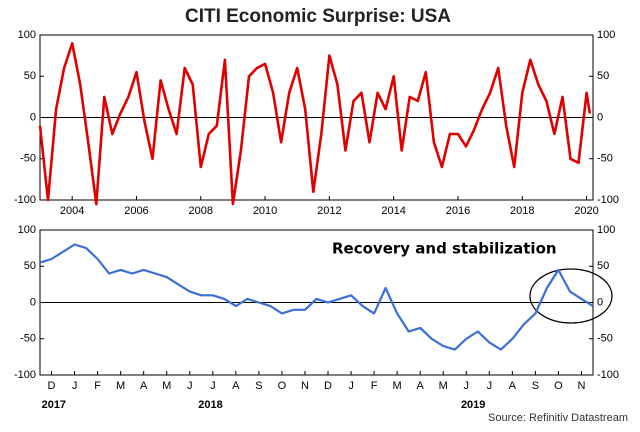 The height and width of the screenshot is (432, 640). I want to click on x-tick-label: 2006, so click(136, 211).